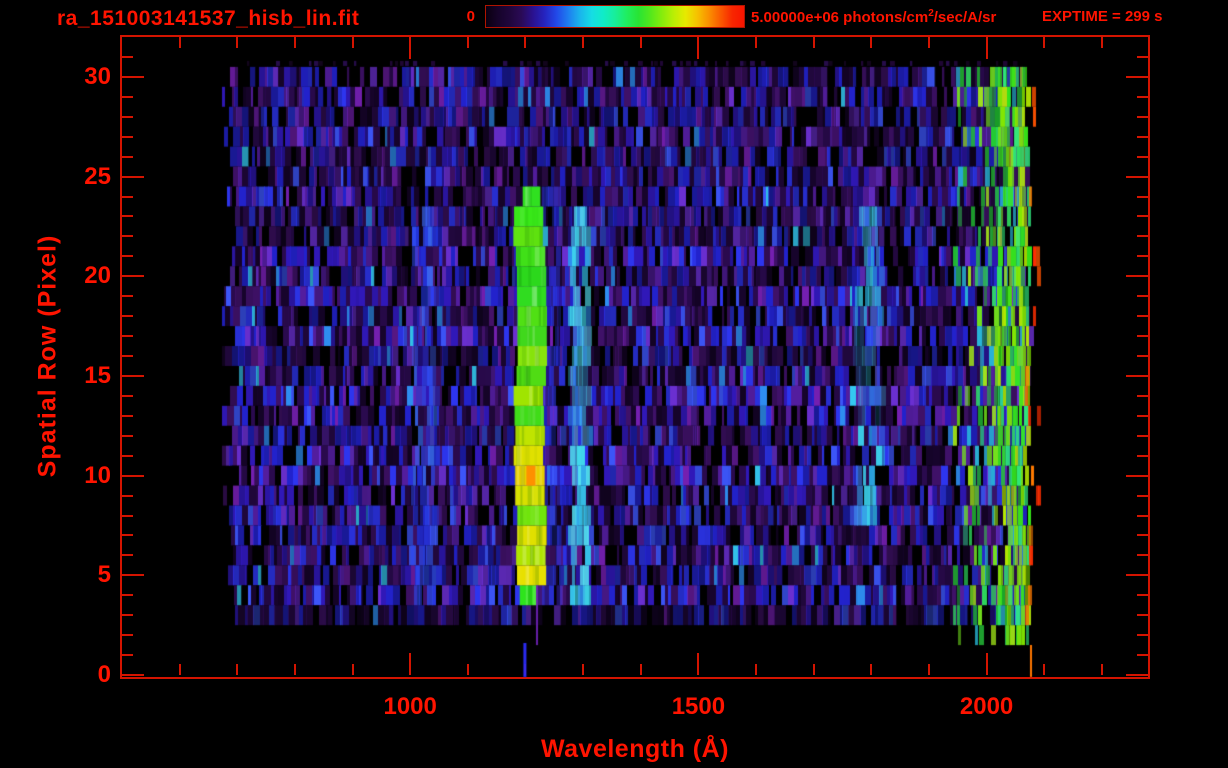 The width and height of the screenshot is (1228, 768). Describe the element at coordinates (47, 356) in the screenshot. I see `y-axis-title: Spatial Row (Pixel)` at that location.